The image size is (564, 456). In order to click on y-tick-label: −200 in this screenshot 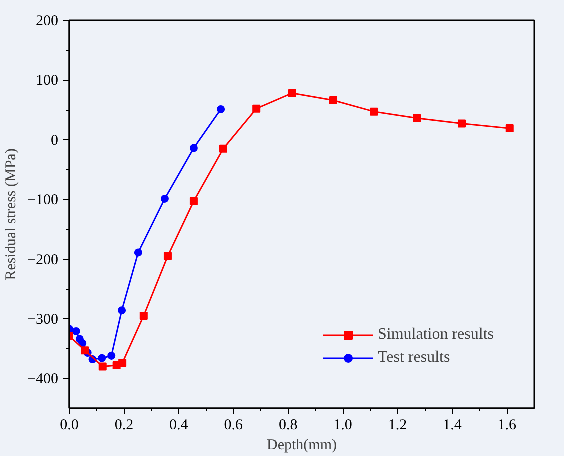, I will do `click(43, 260)`.